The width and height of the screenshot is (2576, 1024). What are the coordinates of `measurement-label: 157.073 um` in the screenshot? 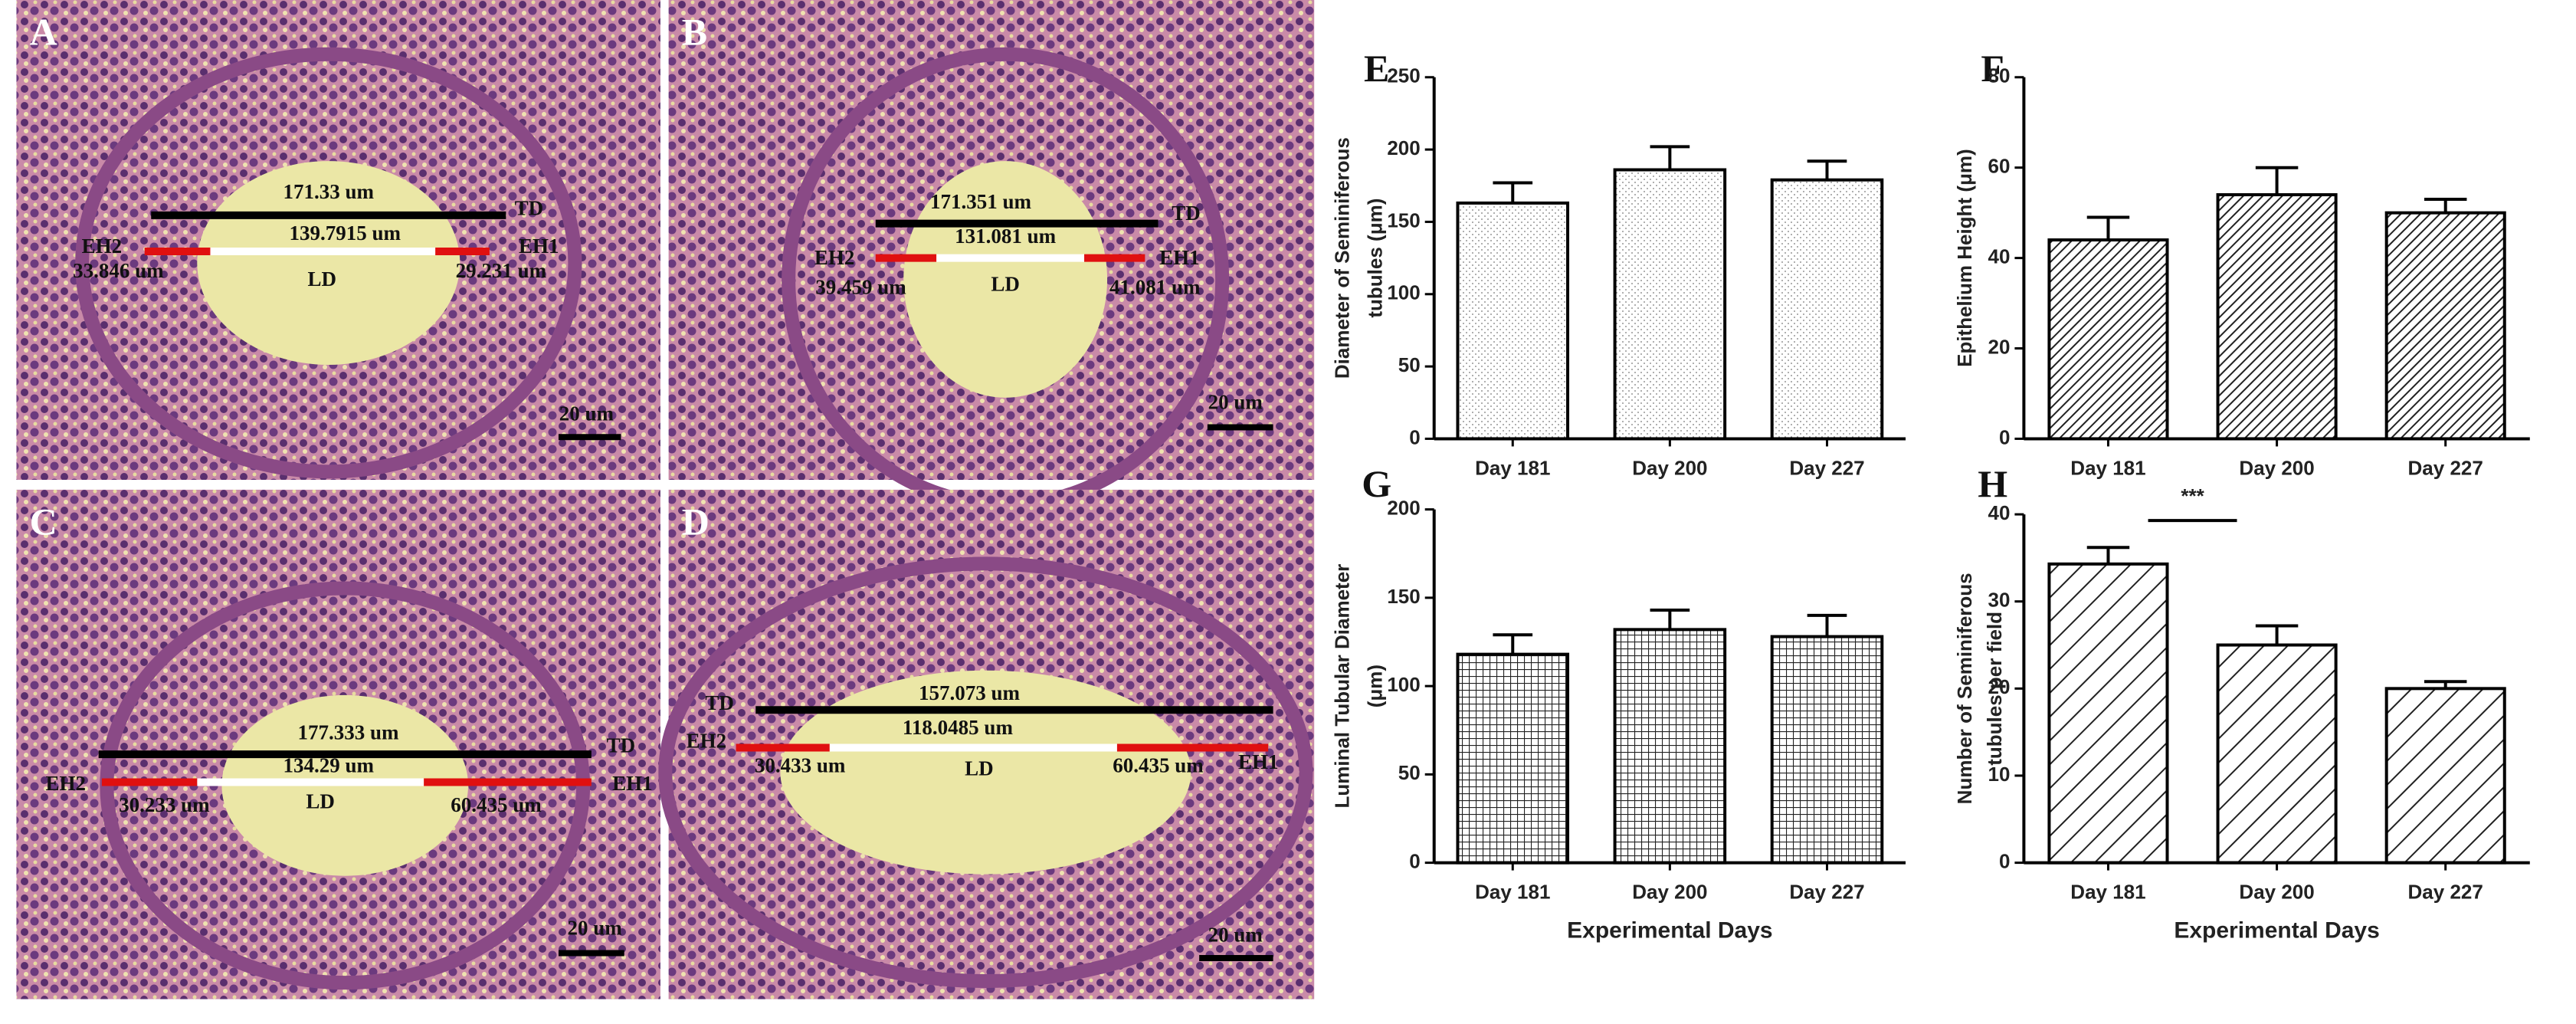 It's located at (970, 692).